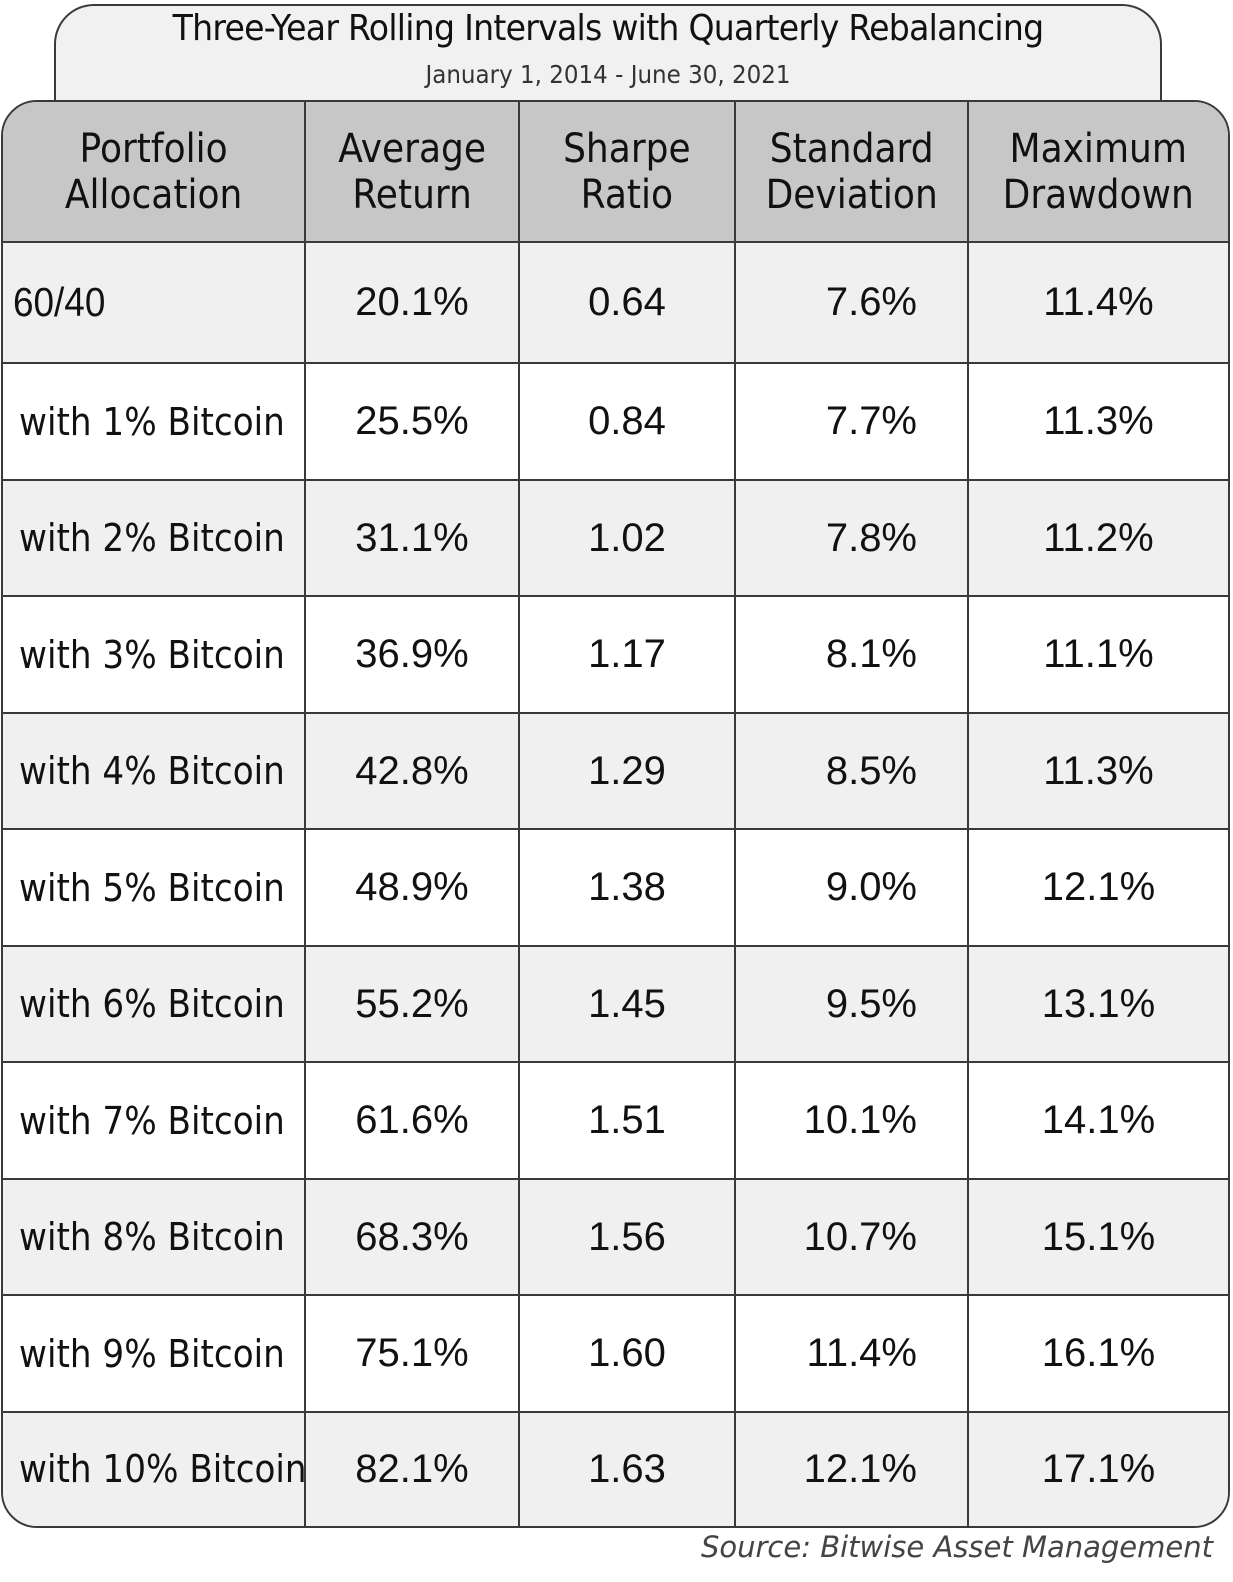 Image resolution: width=1233 pixels, height=1582 pixels. Describe the element at coordinates (412, 1468) in the screenshot. I see `cell-average-return: 82.1%` at that location.